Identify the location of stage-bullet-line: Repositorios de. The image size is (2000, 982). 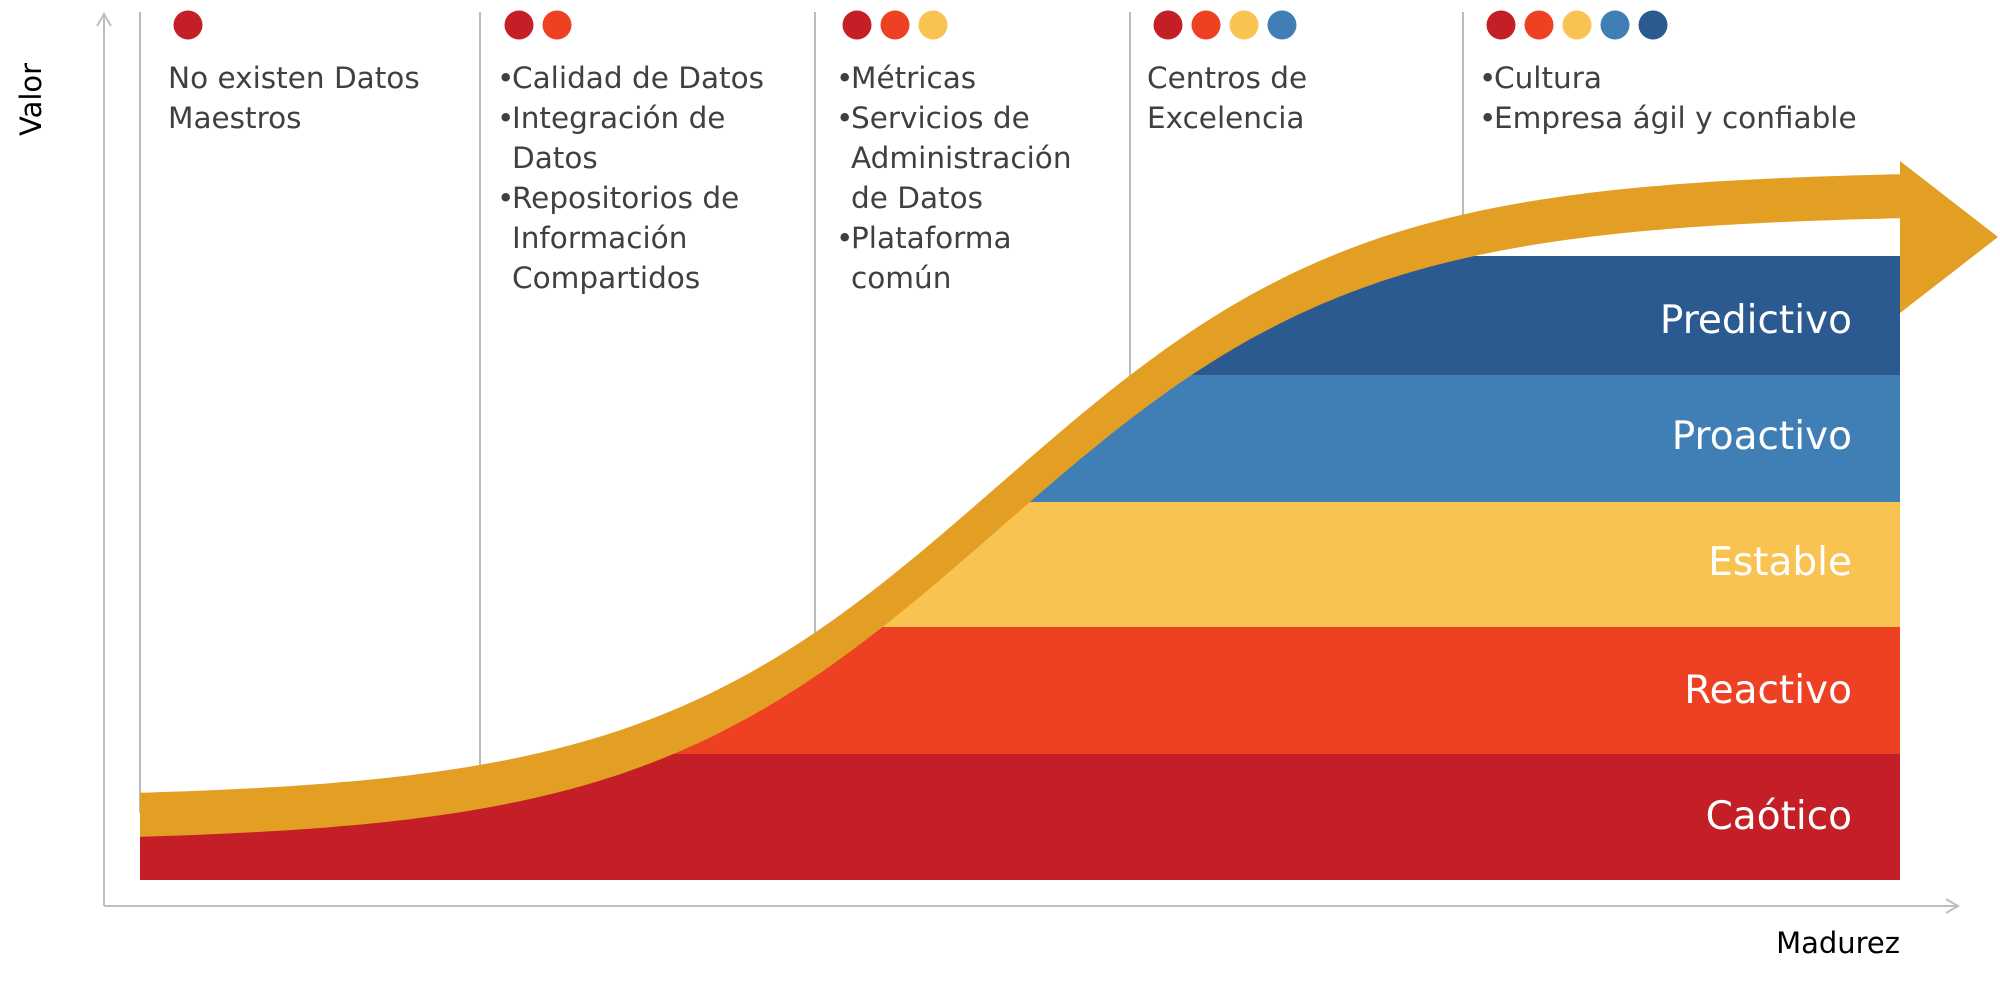
(626, 198).